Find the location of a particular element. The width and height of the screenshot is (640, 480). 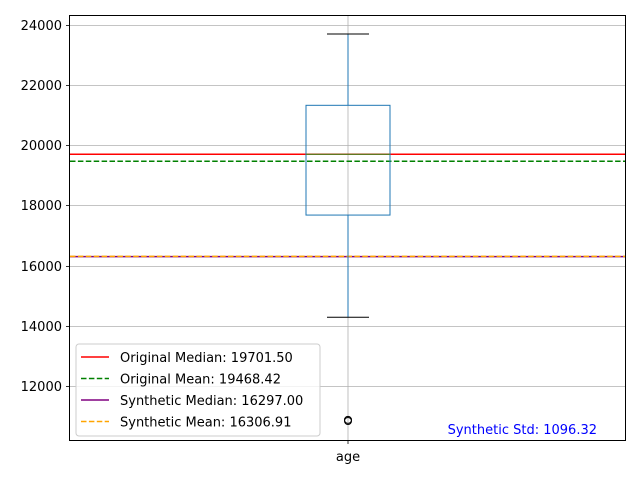

box-iqr is located at coordinates (348, 160).